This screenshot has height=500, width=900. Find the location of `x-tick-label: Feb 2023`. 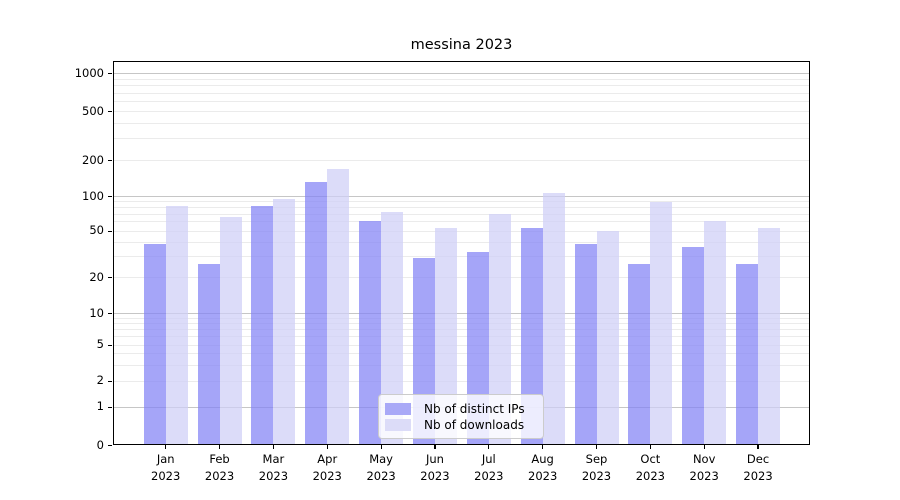

x-tick-label: Feb 2023 is located at coordinates (220, 467).